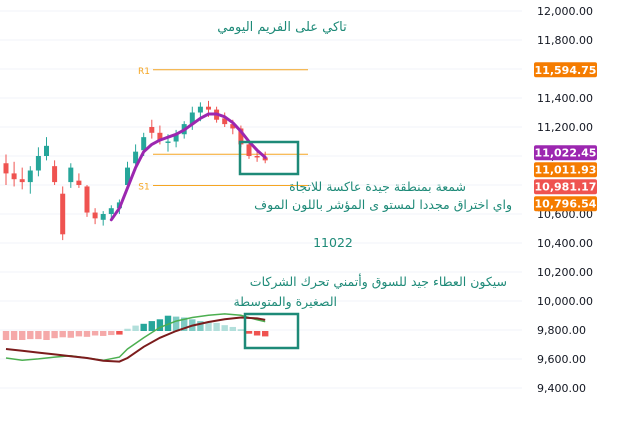 This screenshot has height=421, width=621. What do you see at coordinates (561, 388) in the screenshot?
I see `y-tick-label: 9,400.00` at bounding box center [561, 388].